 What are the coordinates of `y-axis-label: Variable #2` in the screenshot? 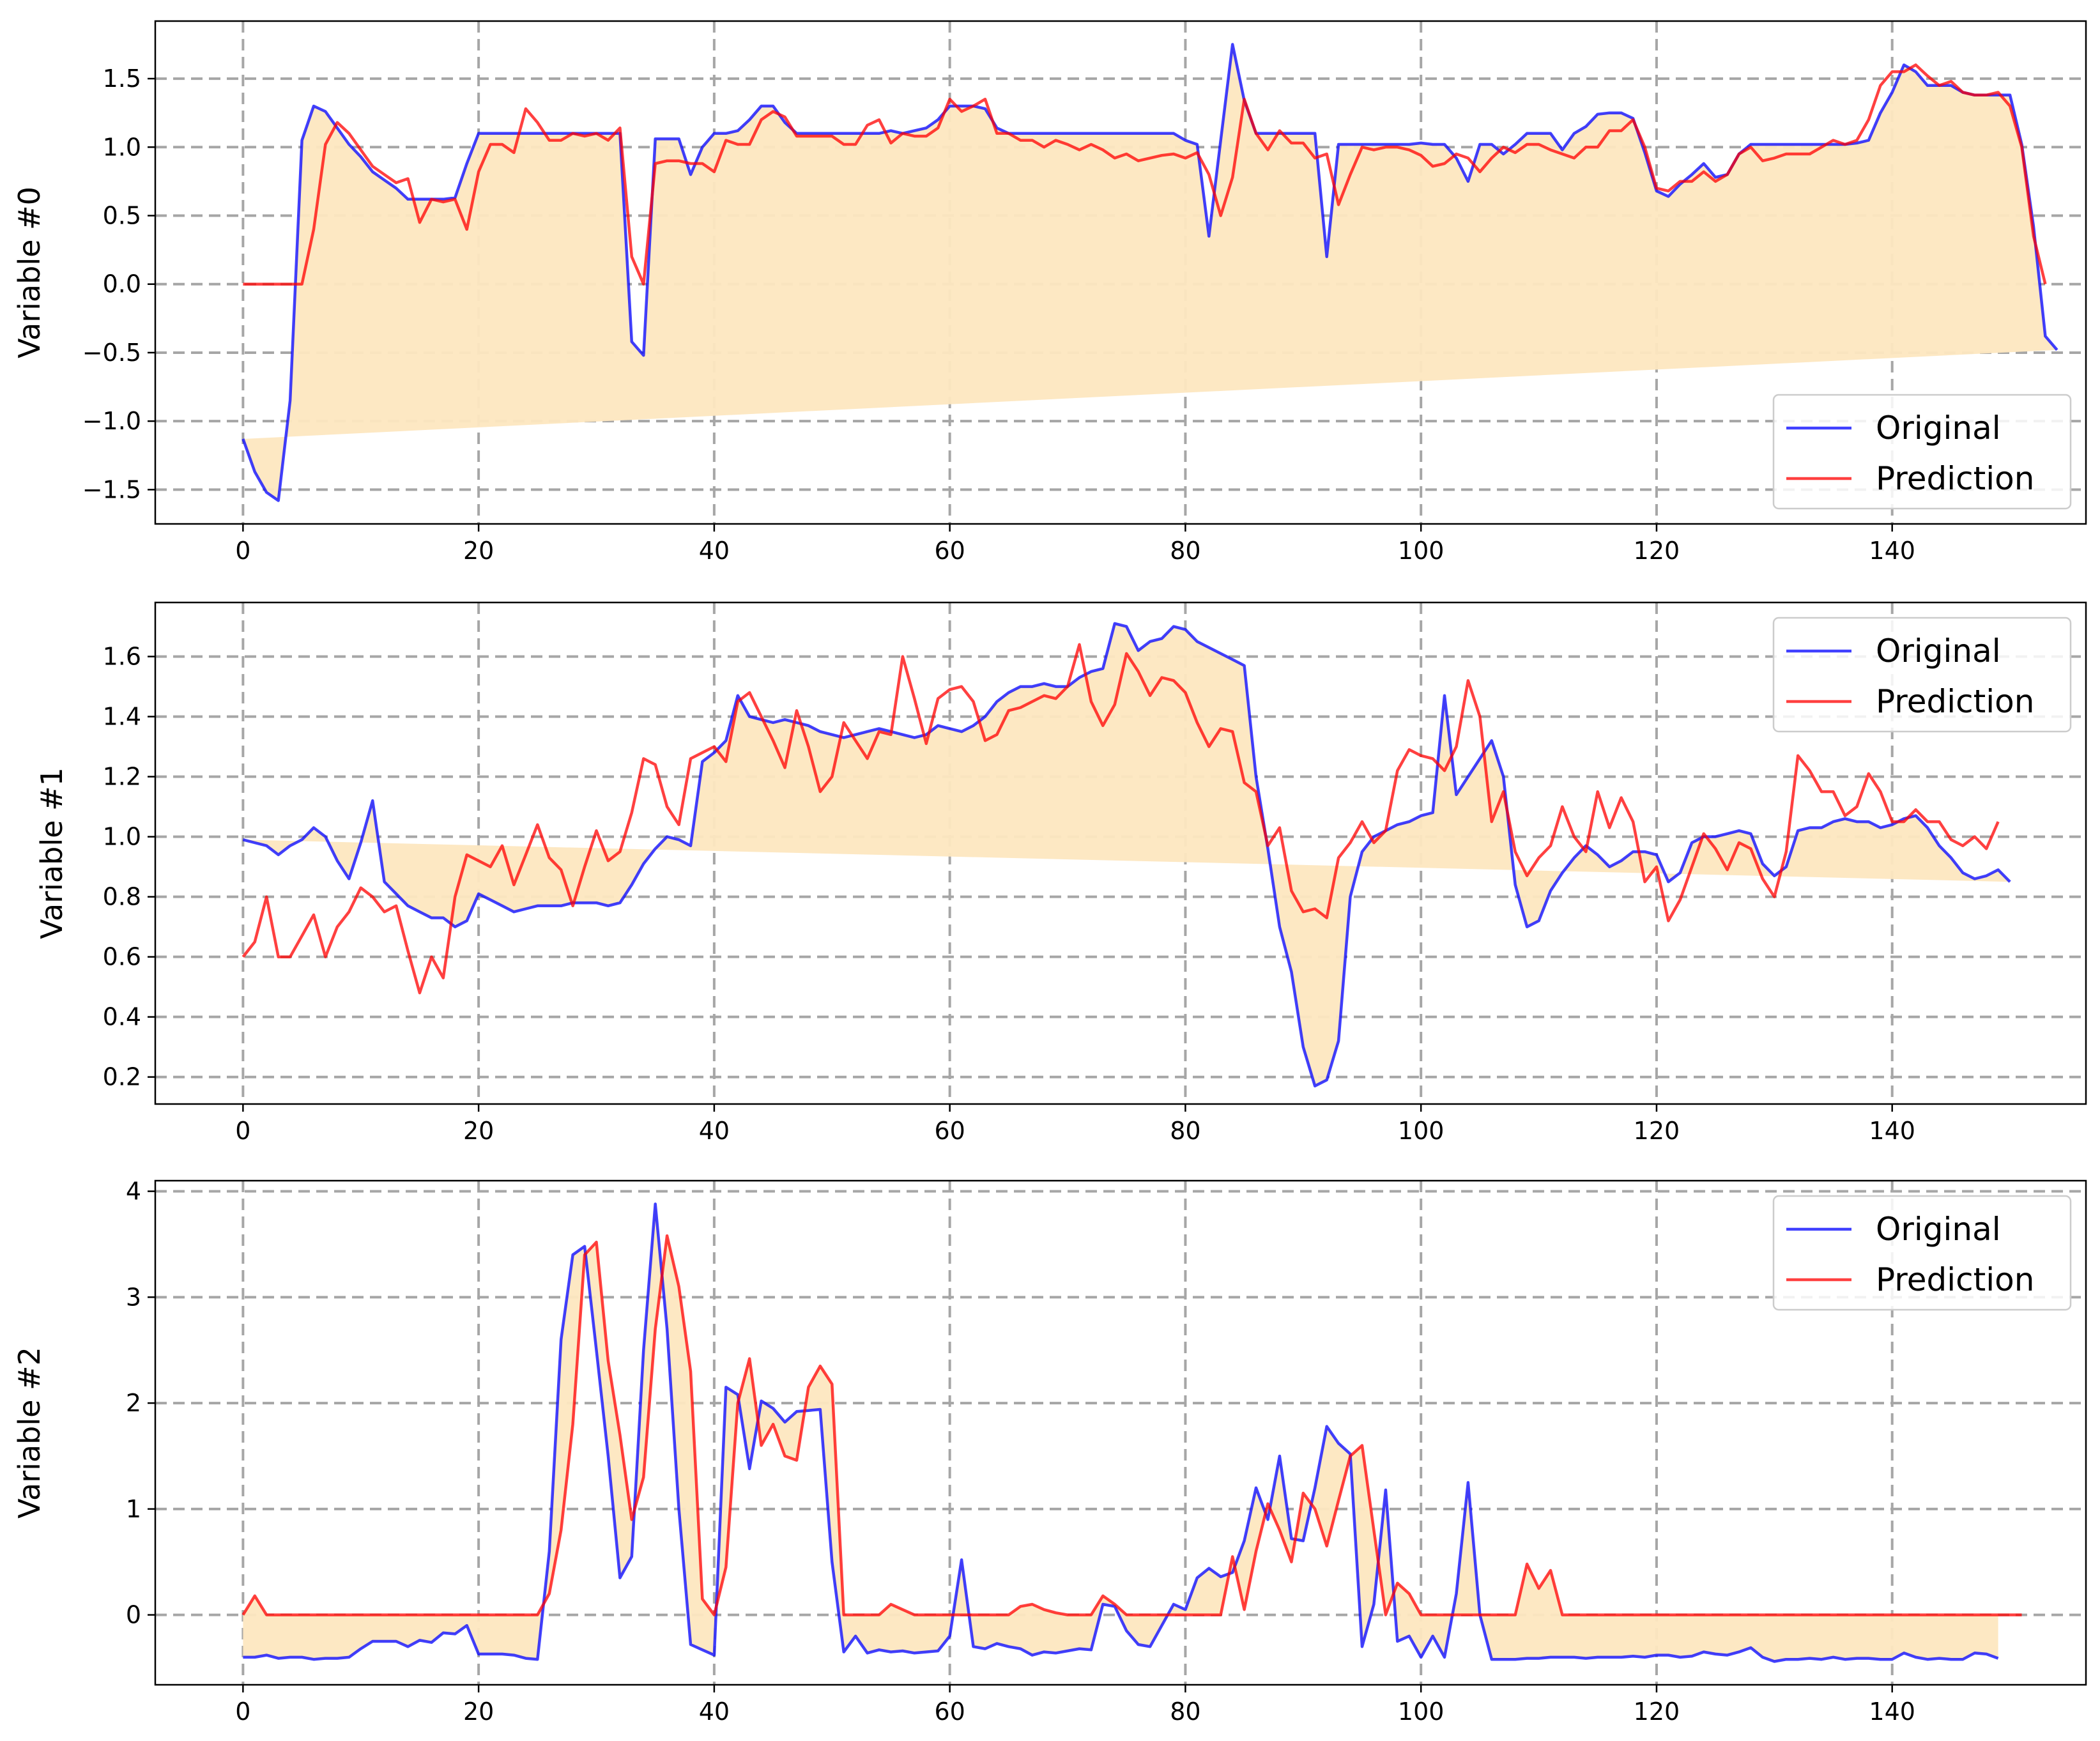 It's located at (30, 1433).